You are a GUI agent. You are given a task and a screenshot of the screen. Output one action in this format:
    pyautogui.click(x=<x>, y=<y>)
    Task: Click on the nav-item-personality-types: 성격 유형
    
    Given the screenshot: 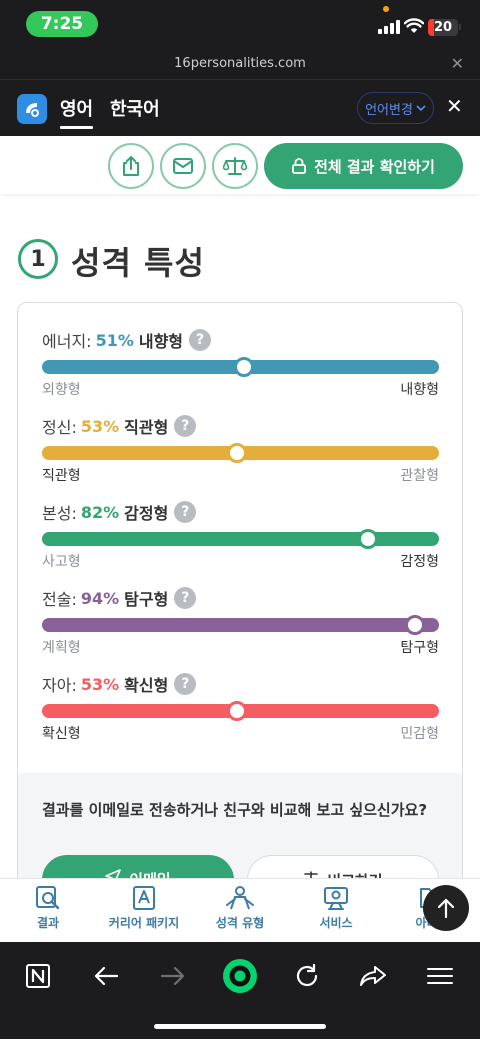 What is the action you would take?
    pyautogui.click(x=240, y=908)
    